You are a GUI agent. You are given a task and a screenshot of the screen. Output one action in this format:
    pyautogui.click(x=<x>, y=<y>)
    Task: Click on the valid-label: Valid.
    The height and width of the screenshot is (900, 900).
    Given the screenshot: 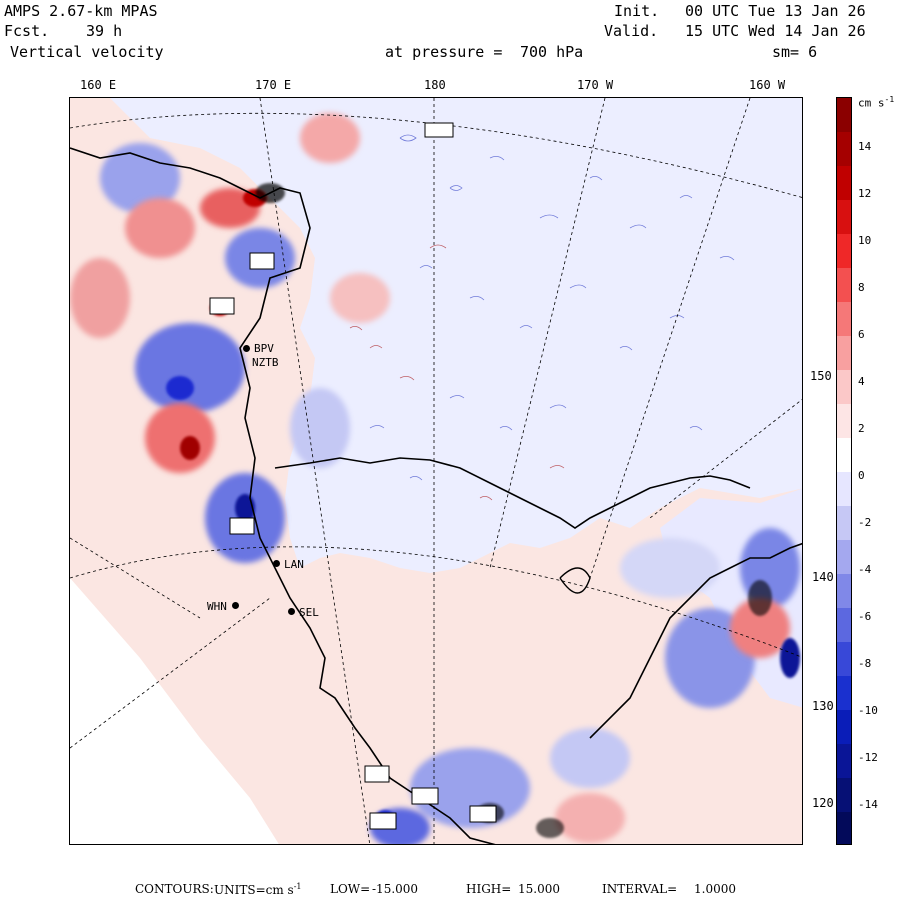 What is the action you would take?
    pyautogui.click(x=631, y=31)
    